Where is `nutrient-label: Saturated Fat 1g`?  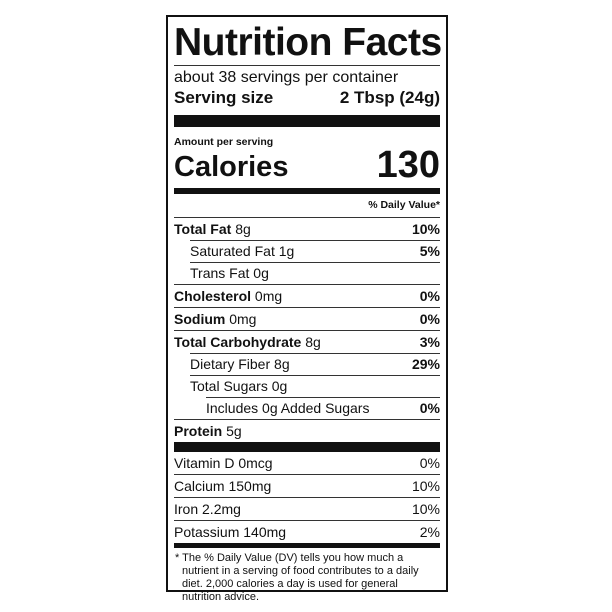 nutrient-label: Saturated Fat 1g is located at coordinates (234, 251).